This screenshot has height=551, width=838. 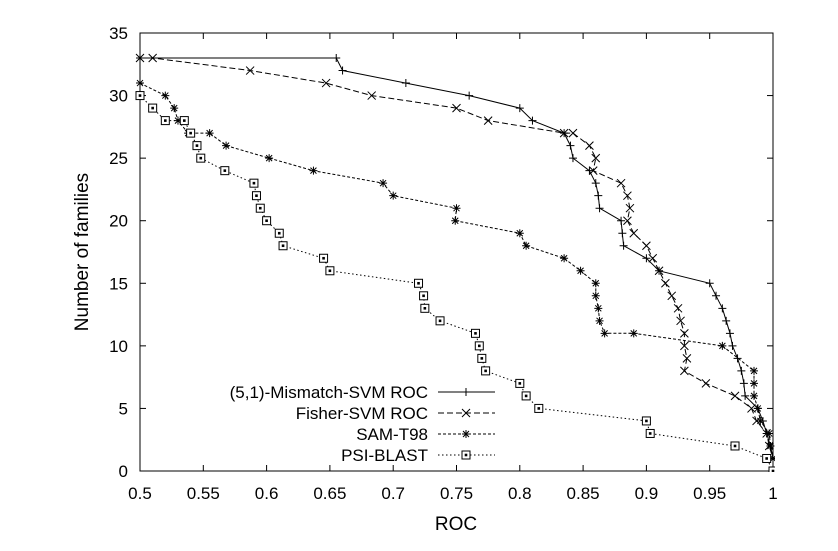 What do you see at coordinates (267, 493) in the screenshot?
I see `x-tick-label: 0.6` at bounding box center [267, 493].